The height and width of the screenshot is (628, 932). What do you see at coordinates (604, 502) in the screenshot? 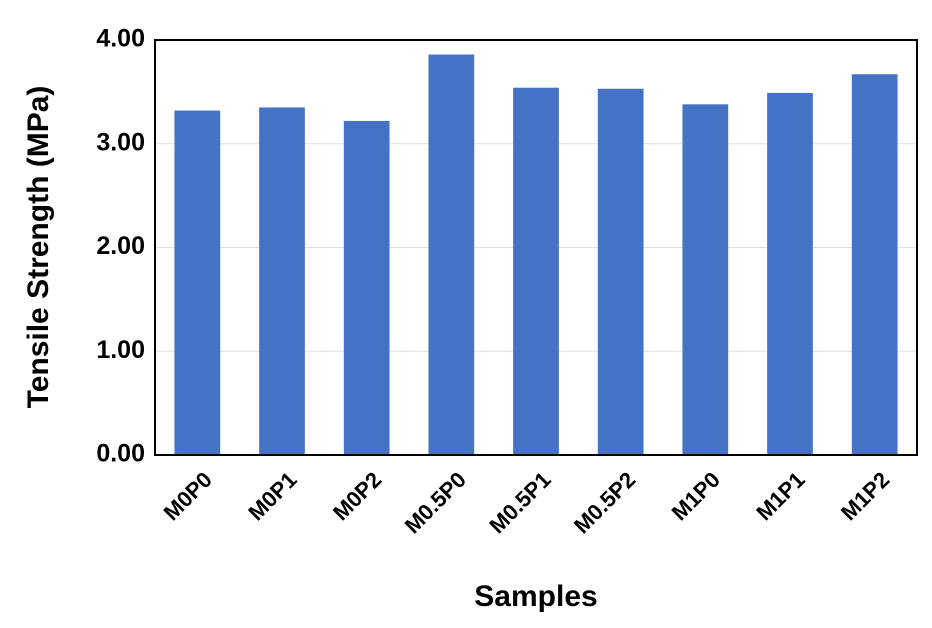
I see `x-tick-label: M0.5P2` at bounding box center [604, 502].